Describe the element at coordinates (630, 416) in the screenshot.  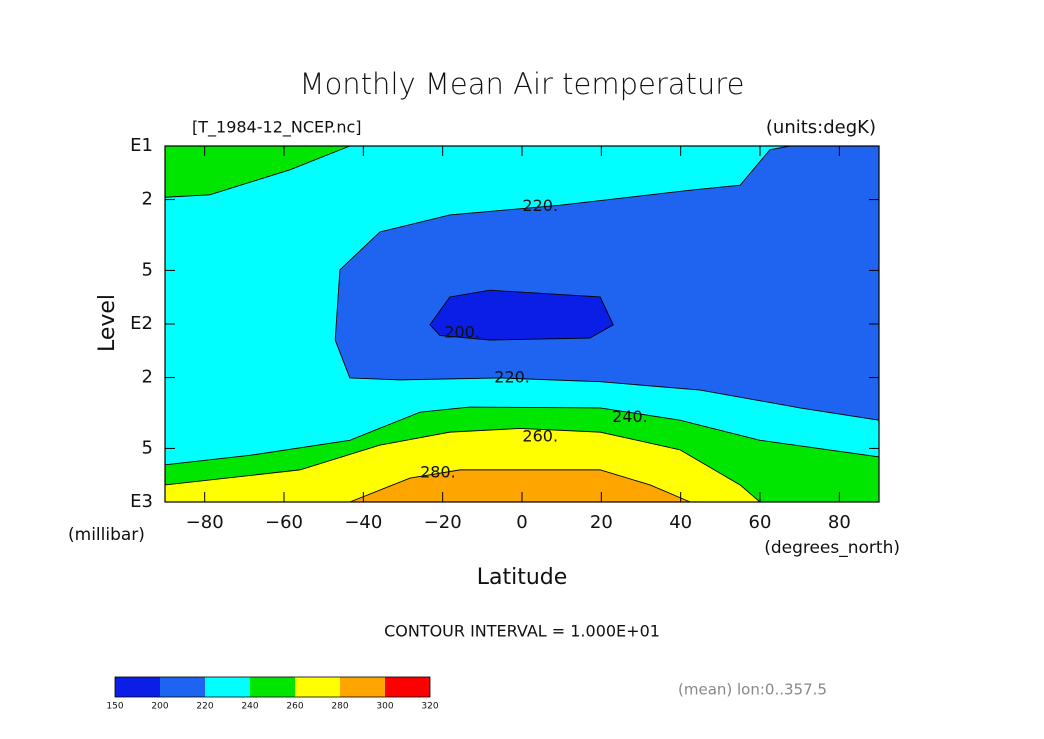
I see `contour-label: 240.` at that location.